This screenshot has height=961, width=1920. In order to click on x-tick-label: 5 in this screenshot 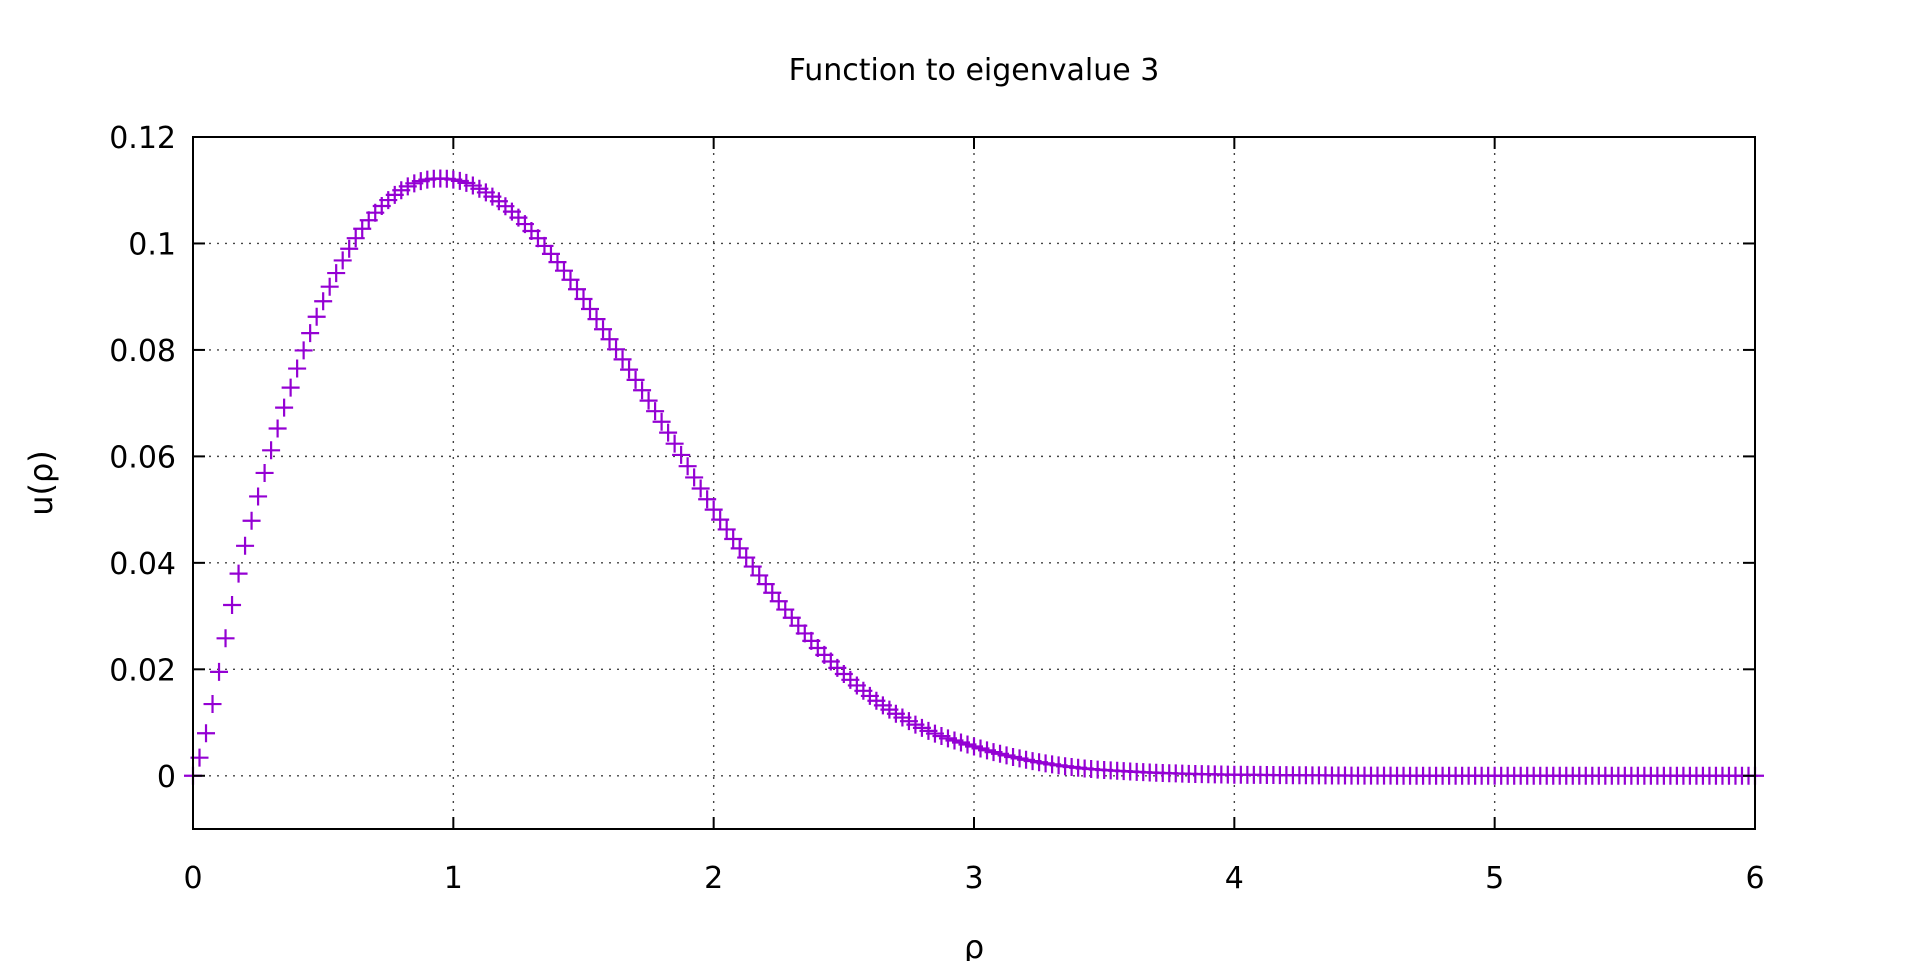, I will do `click(1494, 878)`.